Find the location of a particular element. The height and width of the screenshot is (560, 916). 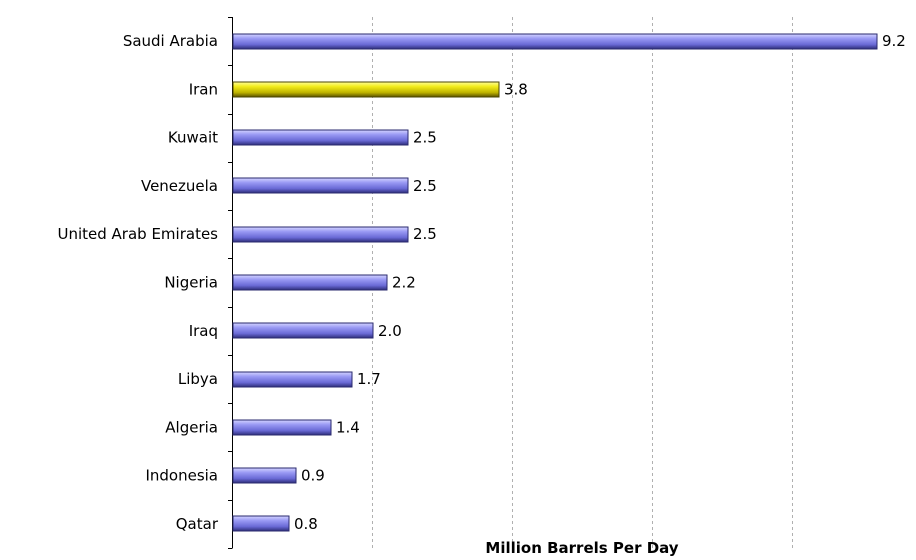

bar-saudi-arabia is located at coordinates (555, 41).